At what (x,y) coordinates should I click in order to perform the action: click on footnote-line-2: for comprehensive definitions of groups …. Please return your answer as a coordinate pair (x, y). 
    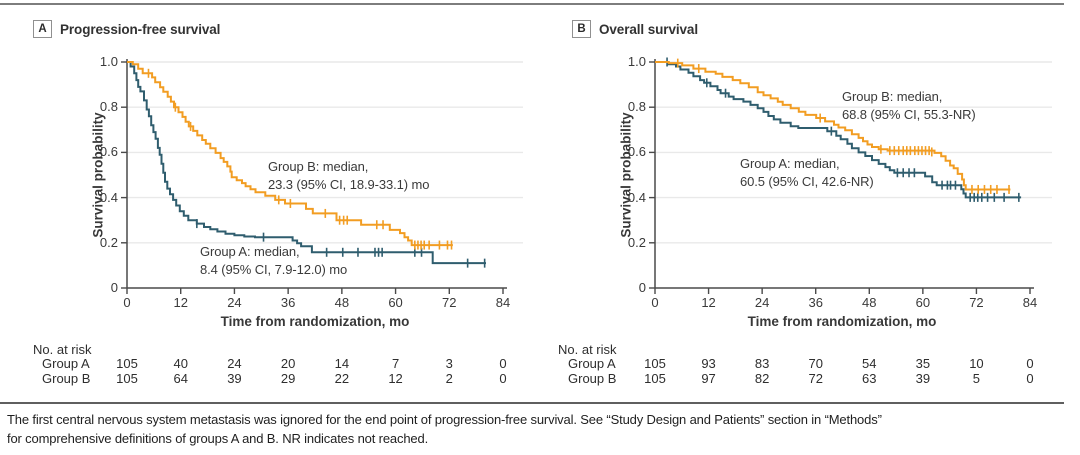
    Looking at the image, I should click on (218, 438).